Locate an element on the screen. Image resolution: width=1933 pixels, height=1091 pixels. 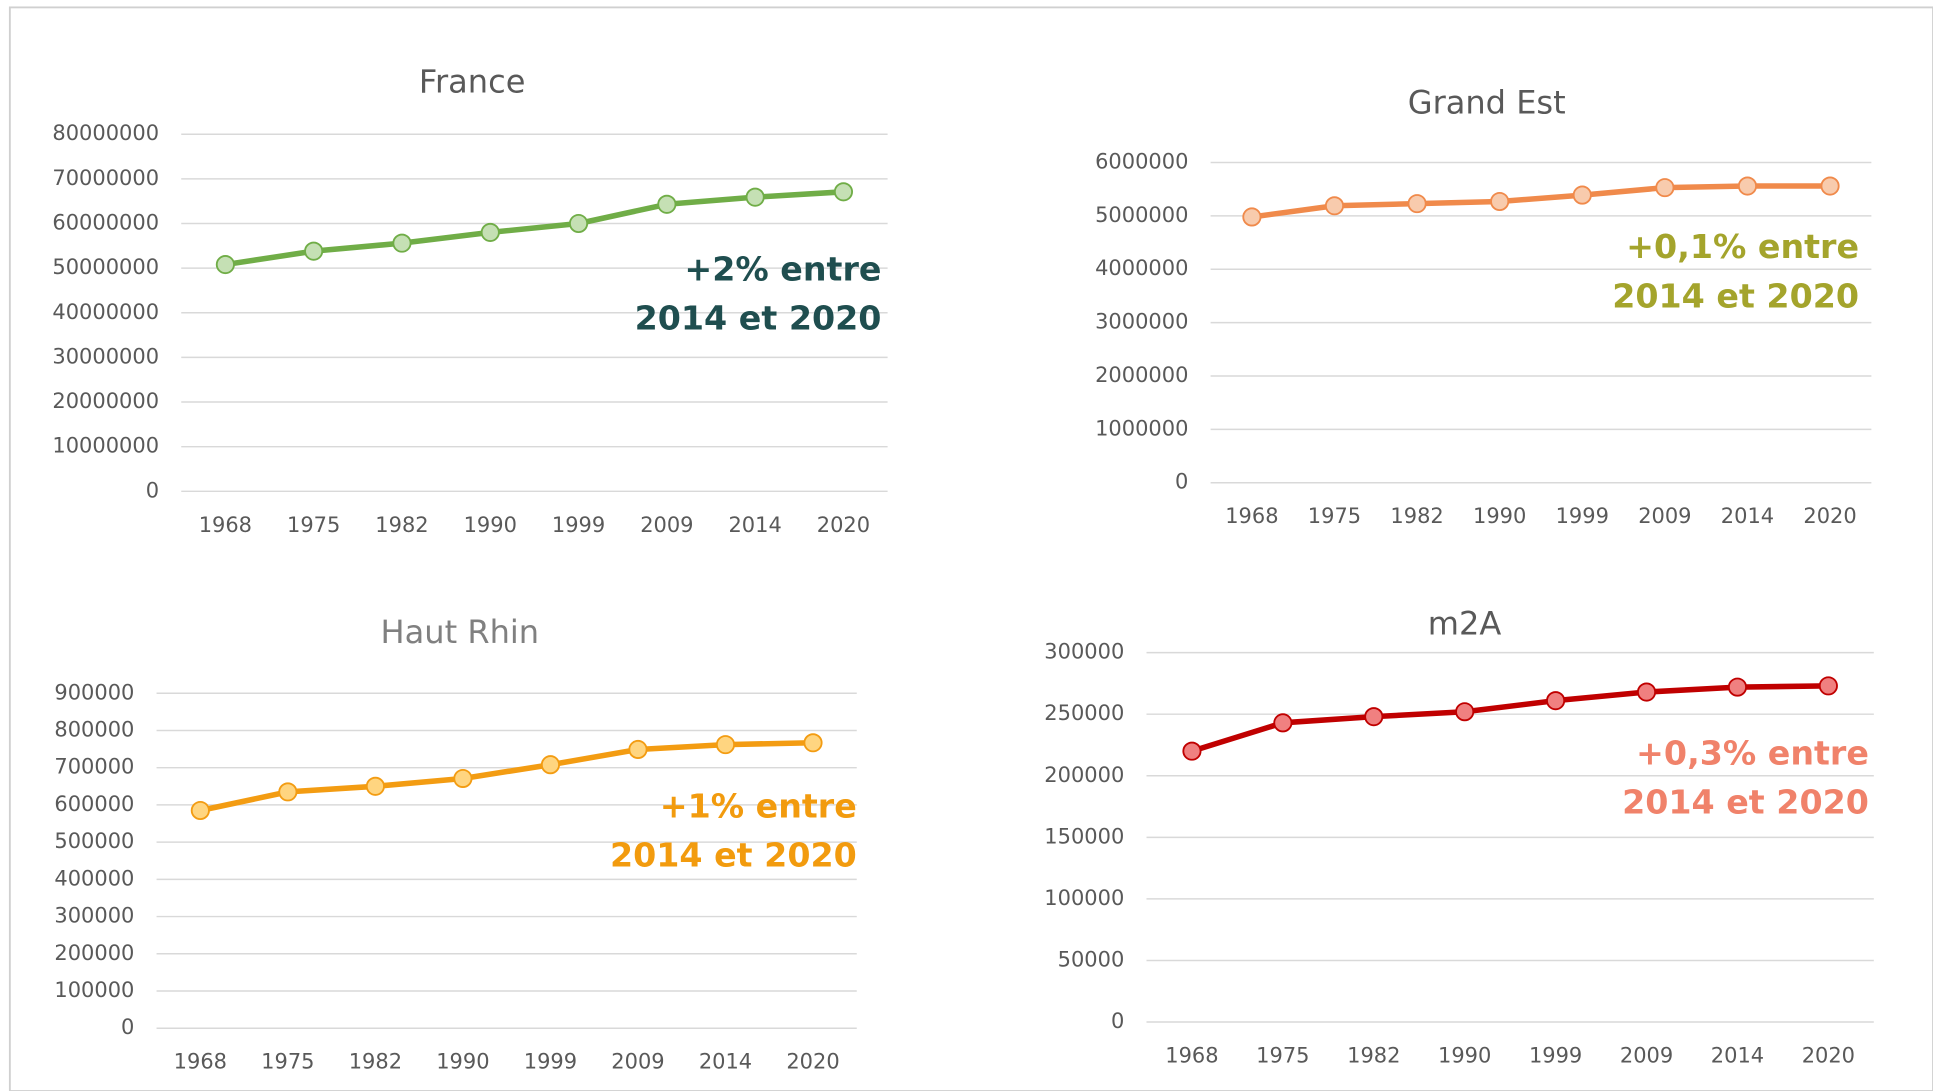
y-tick-label: 250000 is located at coordinates (1084, 713).